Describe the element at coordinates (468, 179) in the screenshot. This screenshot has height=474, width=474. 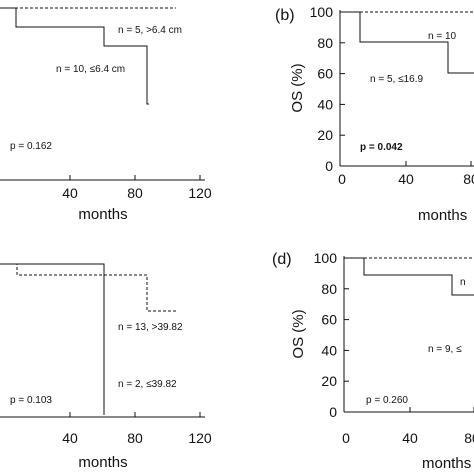
I see `panel-b-xtick-label: 80` at that location.